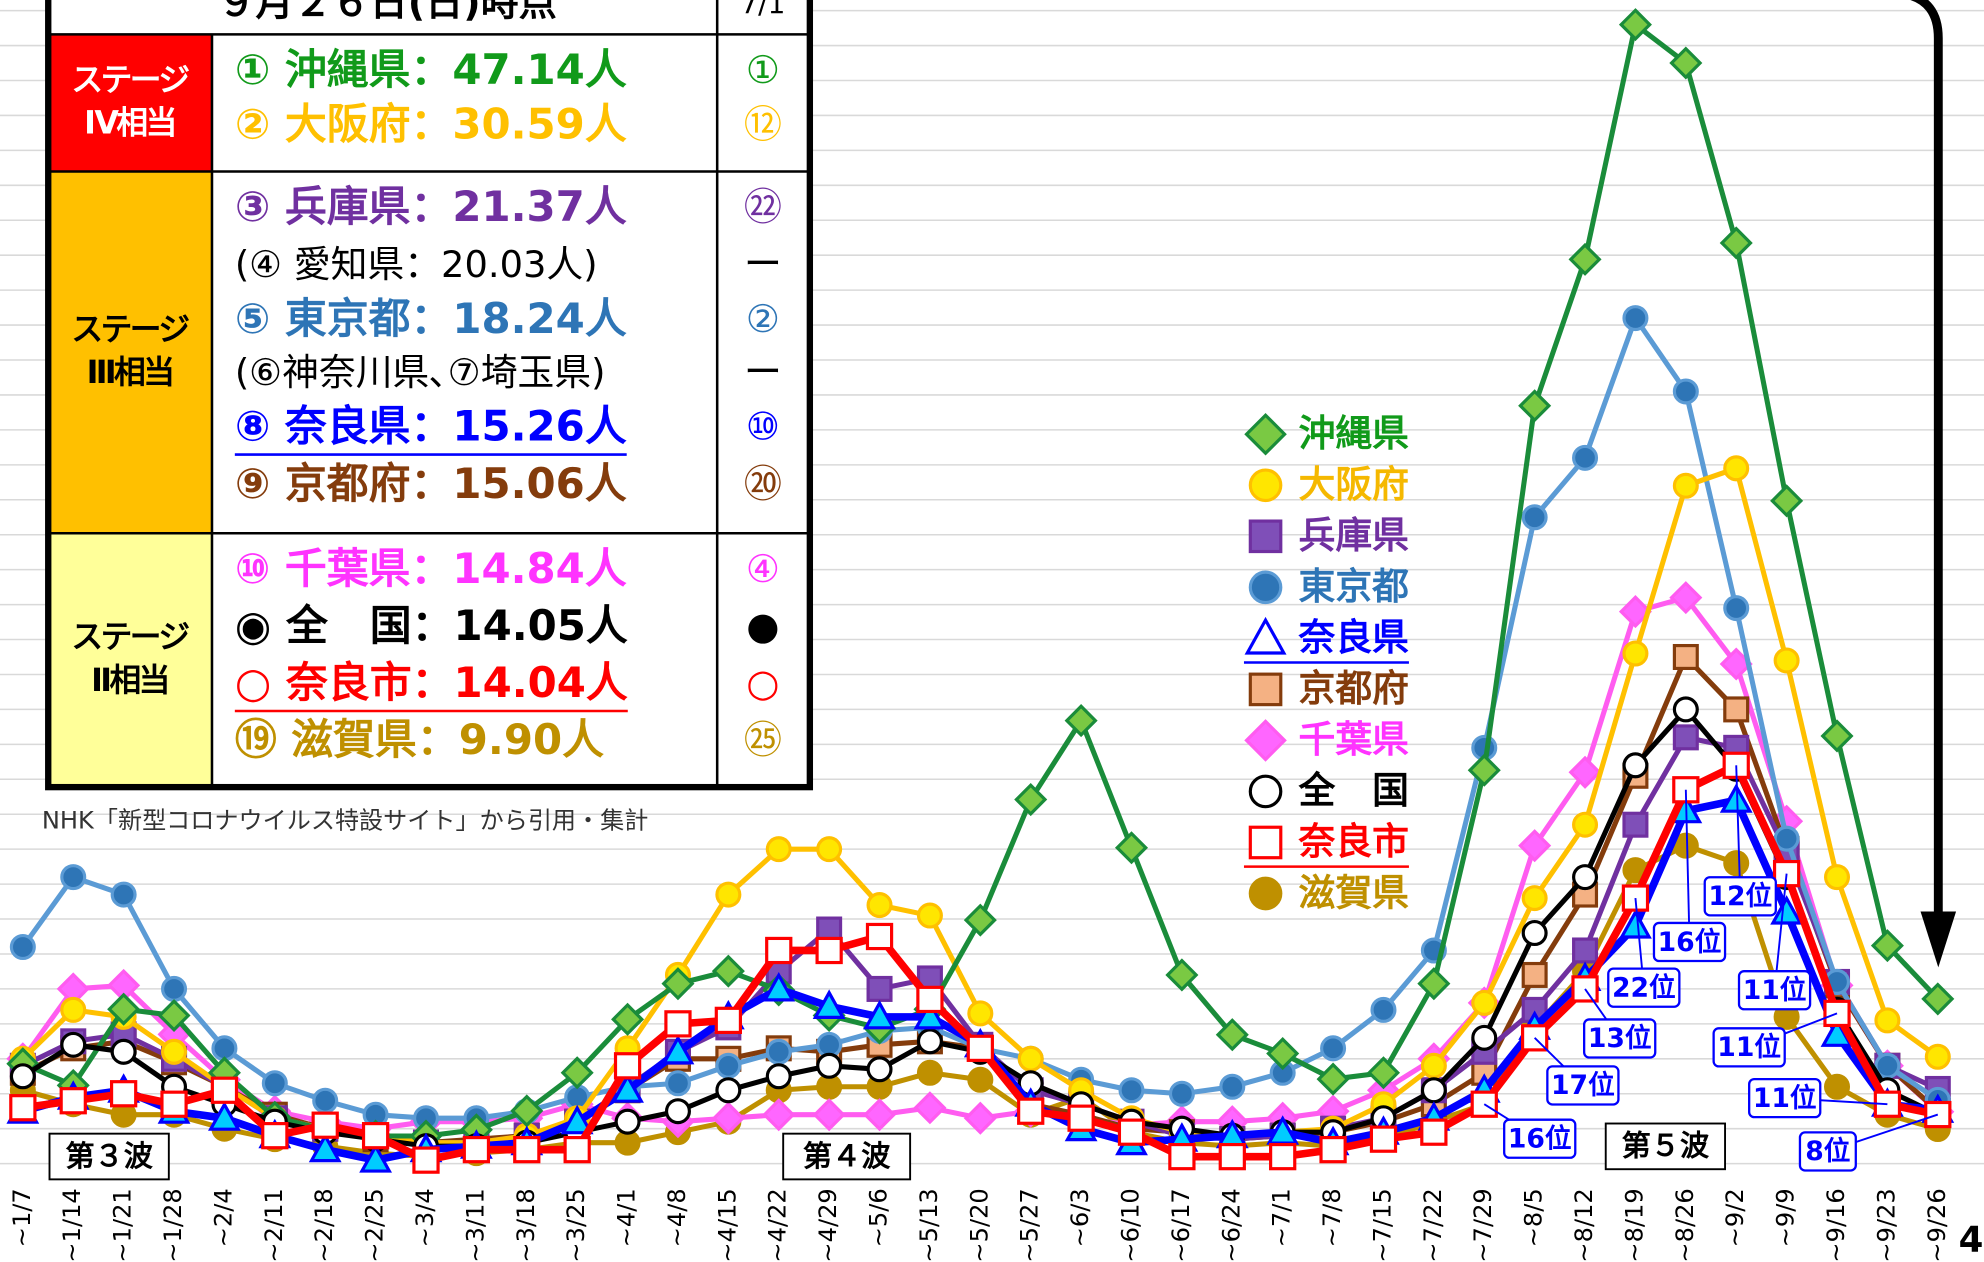  I want to click on x-tick-label: ~7/1, so click(1282, 1217).